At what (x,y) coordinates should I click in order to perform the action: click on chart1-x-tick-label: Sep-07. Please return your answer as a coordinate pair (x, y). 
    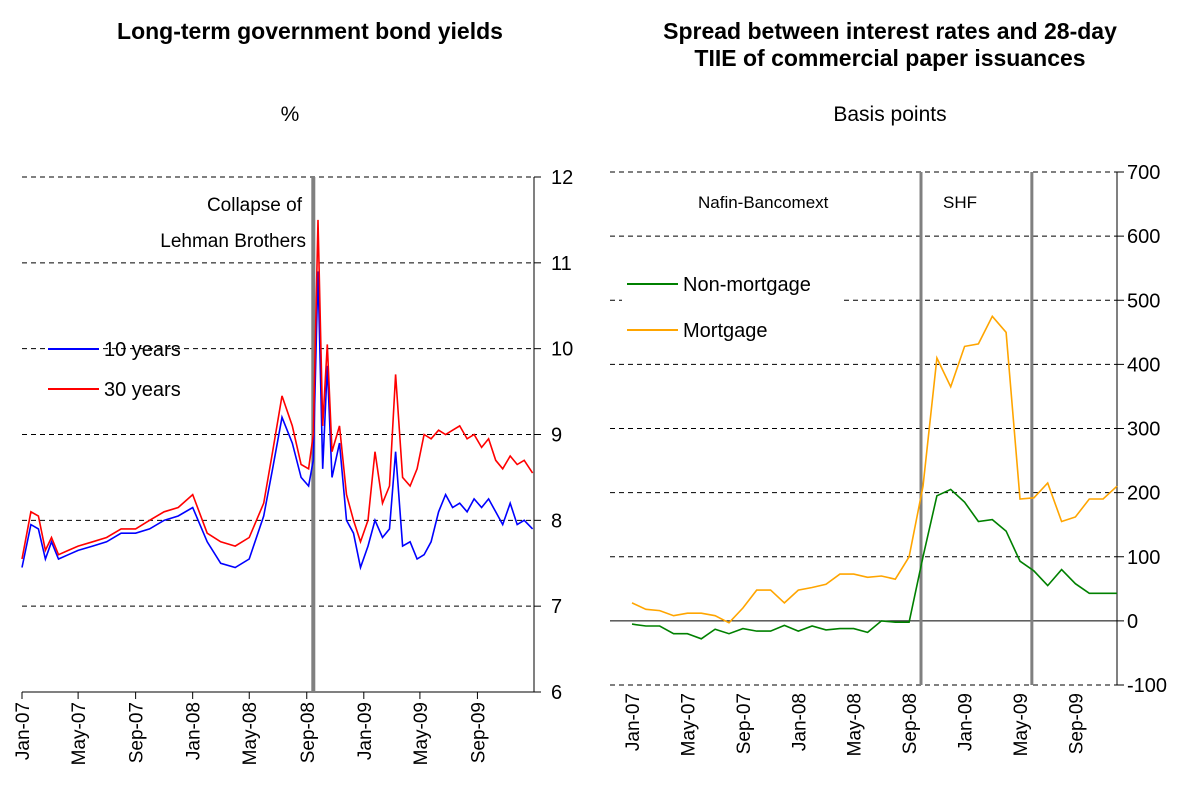
    Looking at the image, I should click on (137, 732).